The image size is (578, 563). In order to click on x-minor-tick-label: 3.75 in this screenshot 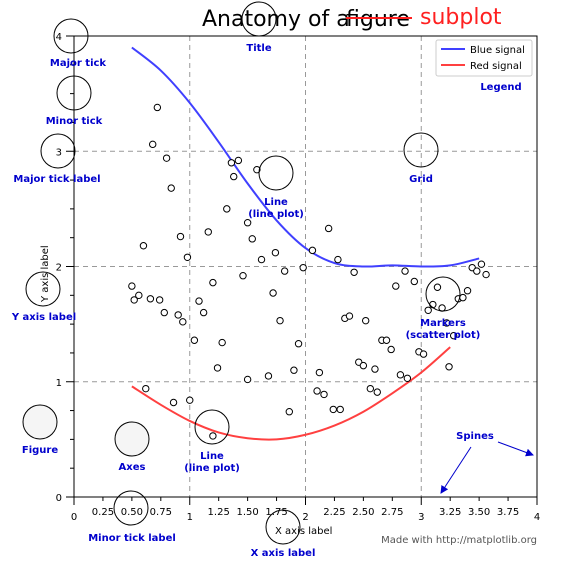, I will do `click(508, 512)`.